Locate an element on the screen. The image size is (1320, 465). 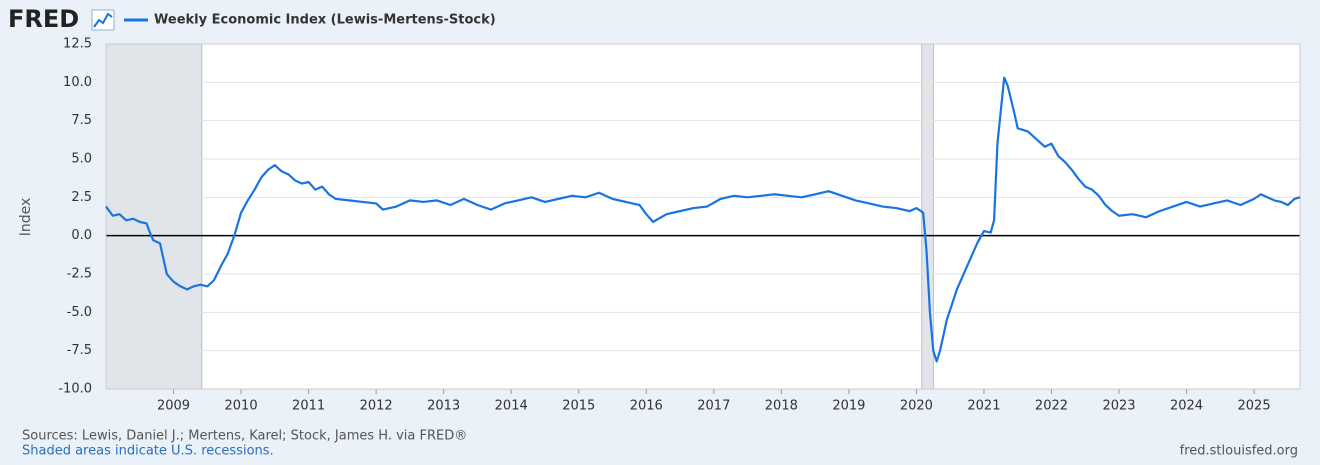
x-tick-label: 2019 is located at coordinates (848, 406).